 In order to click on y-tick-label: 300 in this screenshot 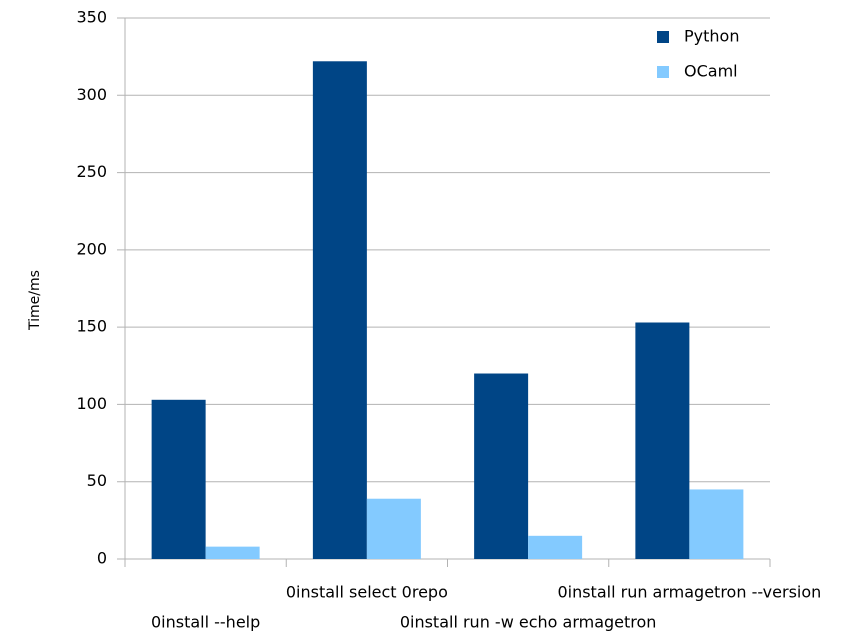, I will do `click(91, 94)`.